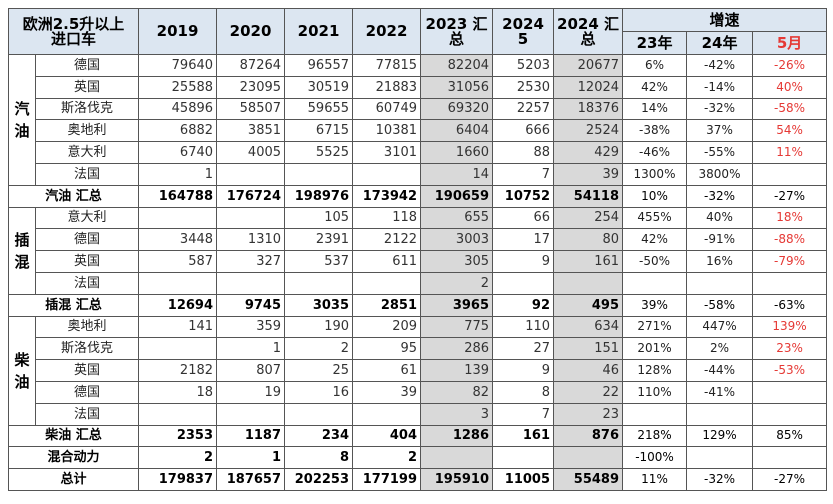 The width and height of the screenshot is (833, 504). Describe the element at coordinates (178, 87) in the screenshot. I see `cell: 25588` at that location.